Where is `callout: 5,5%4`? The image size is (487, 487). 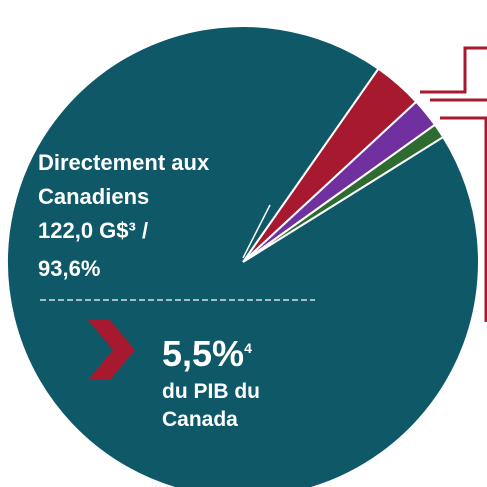
callout: 5,5%4 is located at coordinates (207, 354).